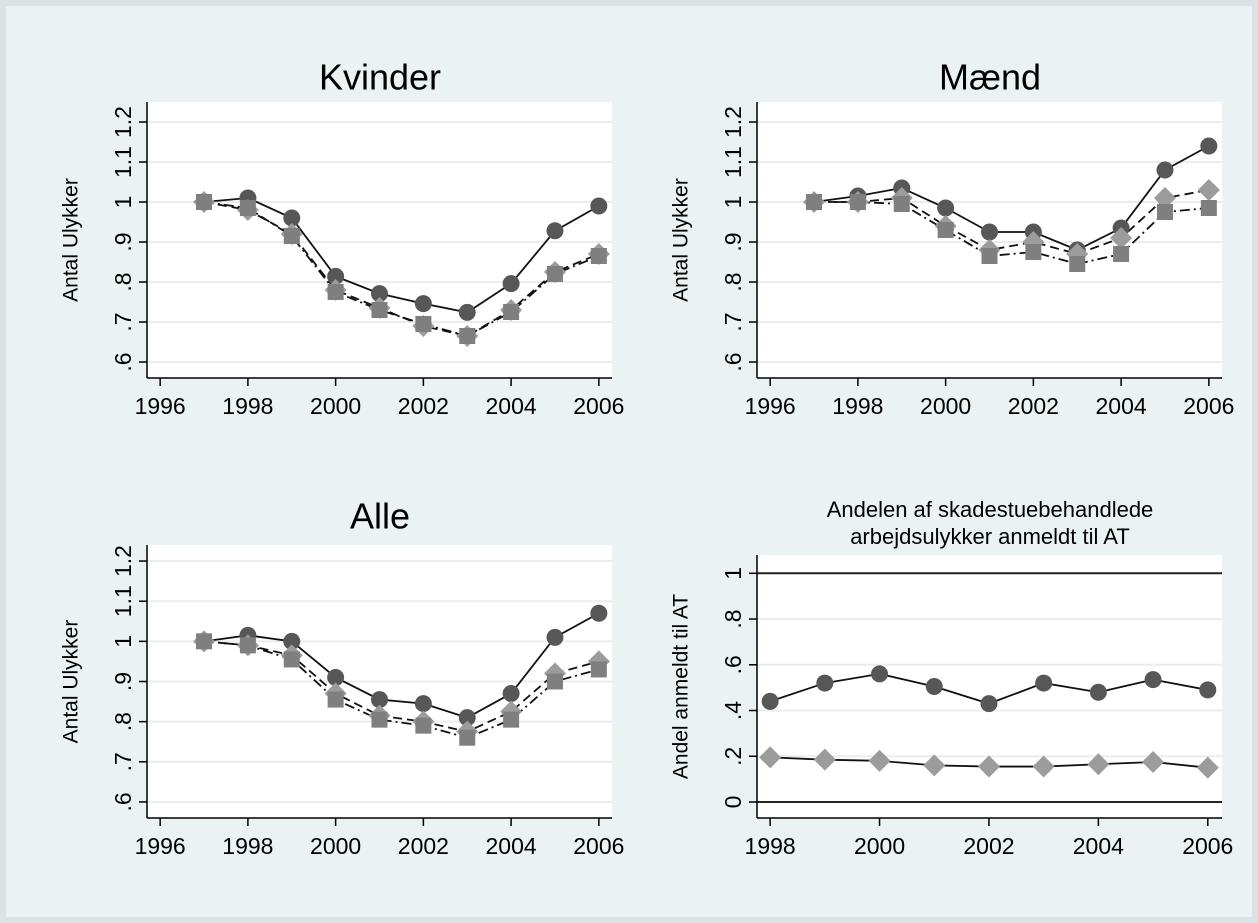 The image size is (1258, 923). What do you see at coordinates (380, 516) in the screenshot?
I see `chart-title: Alle` at bounding box center [380, 516].